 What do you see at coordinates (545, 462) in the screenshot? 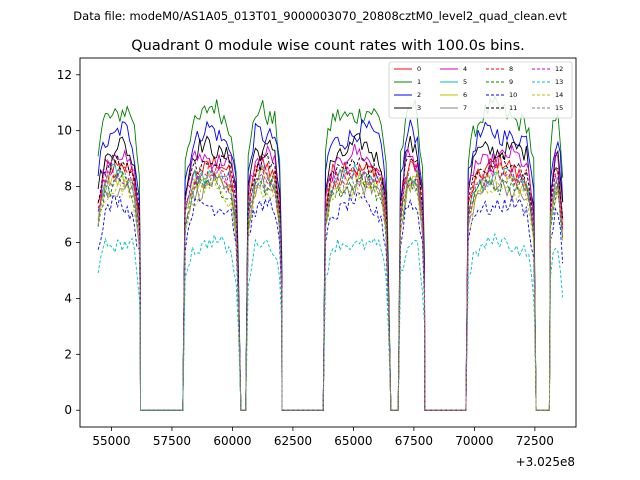
I see `x-offset-label: +3.025e8` at bounding box center [545, 462].